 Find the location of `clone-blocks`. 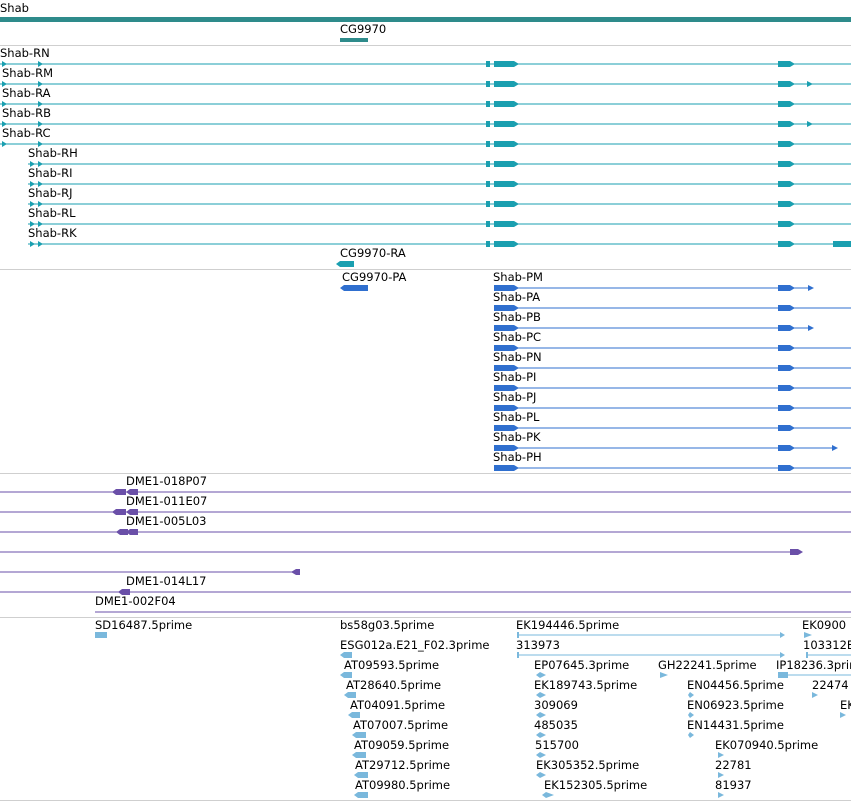

clone-blocks is located at coordinates (457, 542).